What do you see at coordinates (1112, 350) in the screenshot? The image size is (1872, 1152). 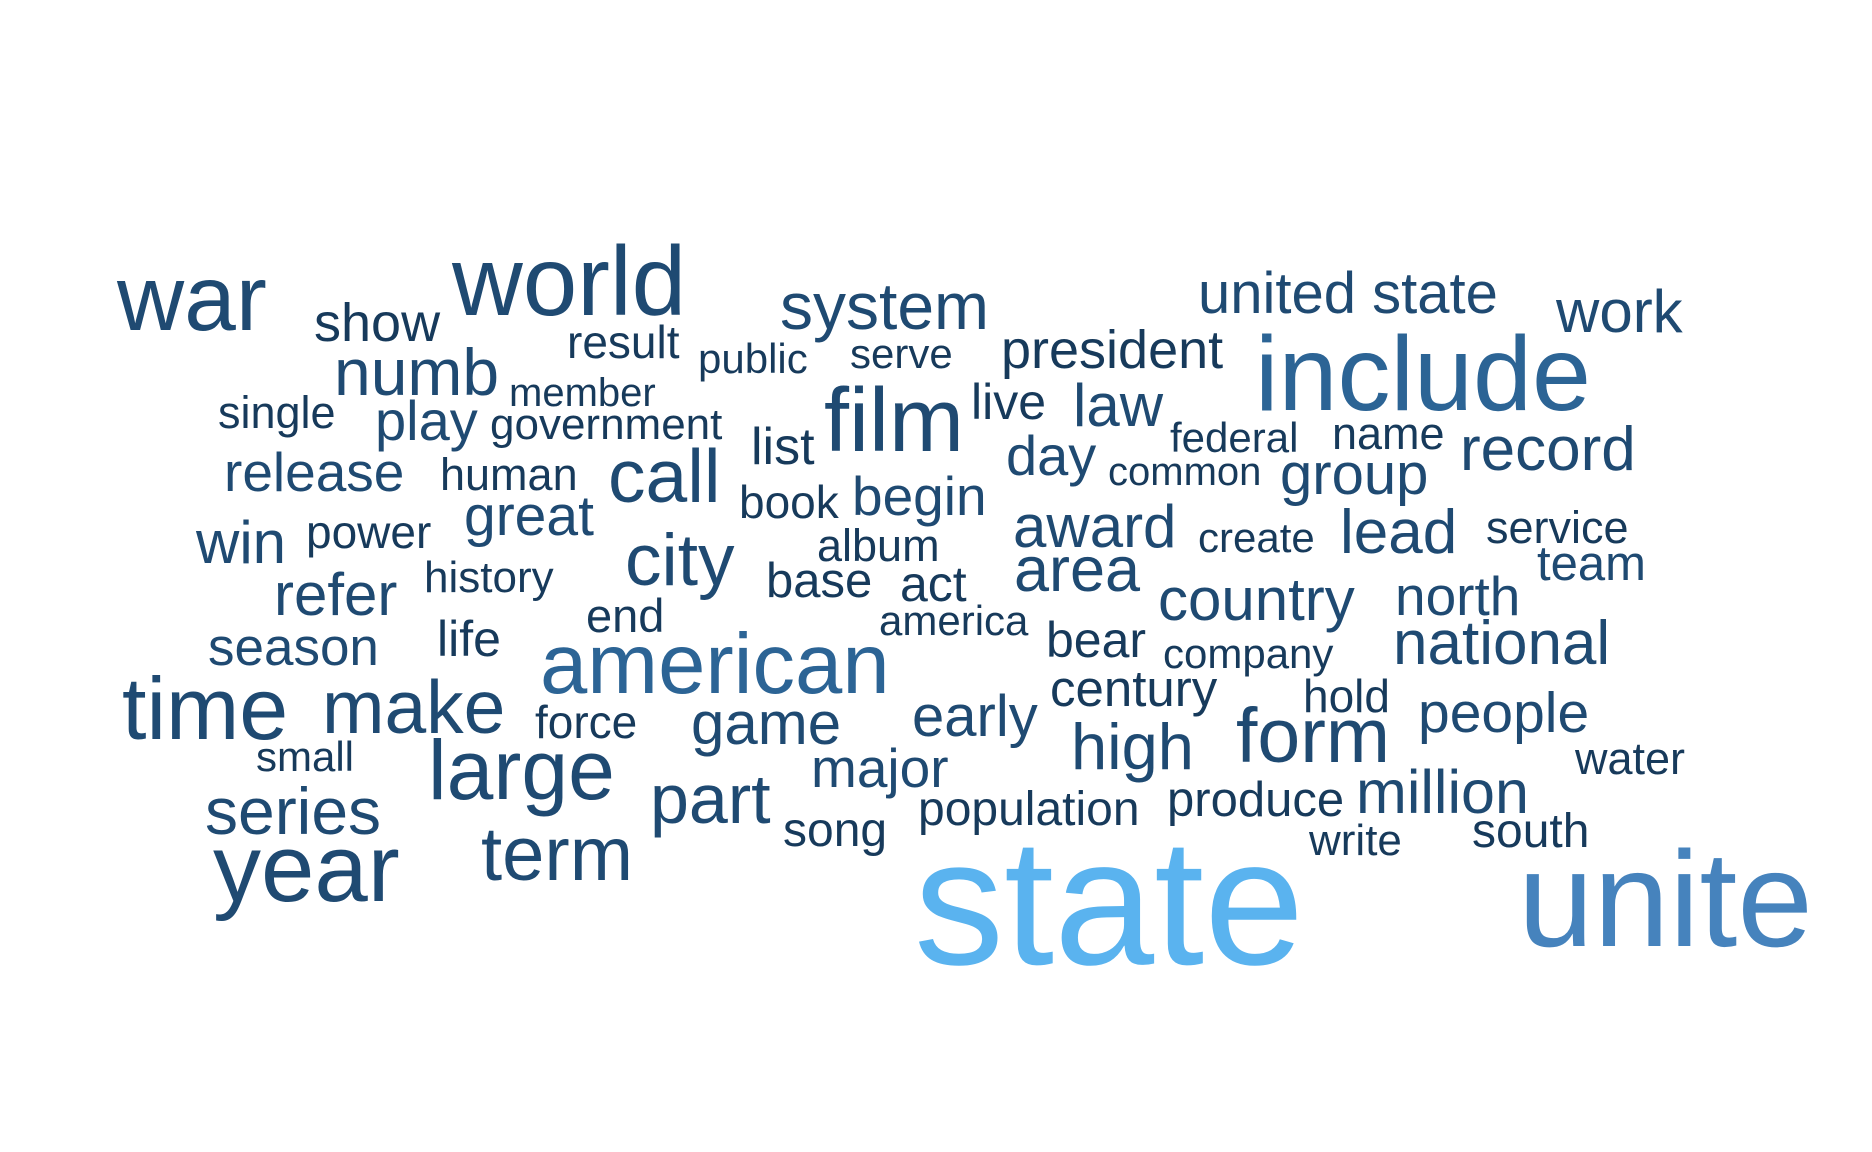 I see `word: president` at bounding box center [1112, 350].